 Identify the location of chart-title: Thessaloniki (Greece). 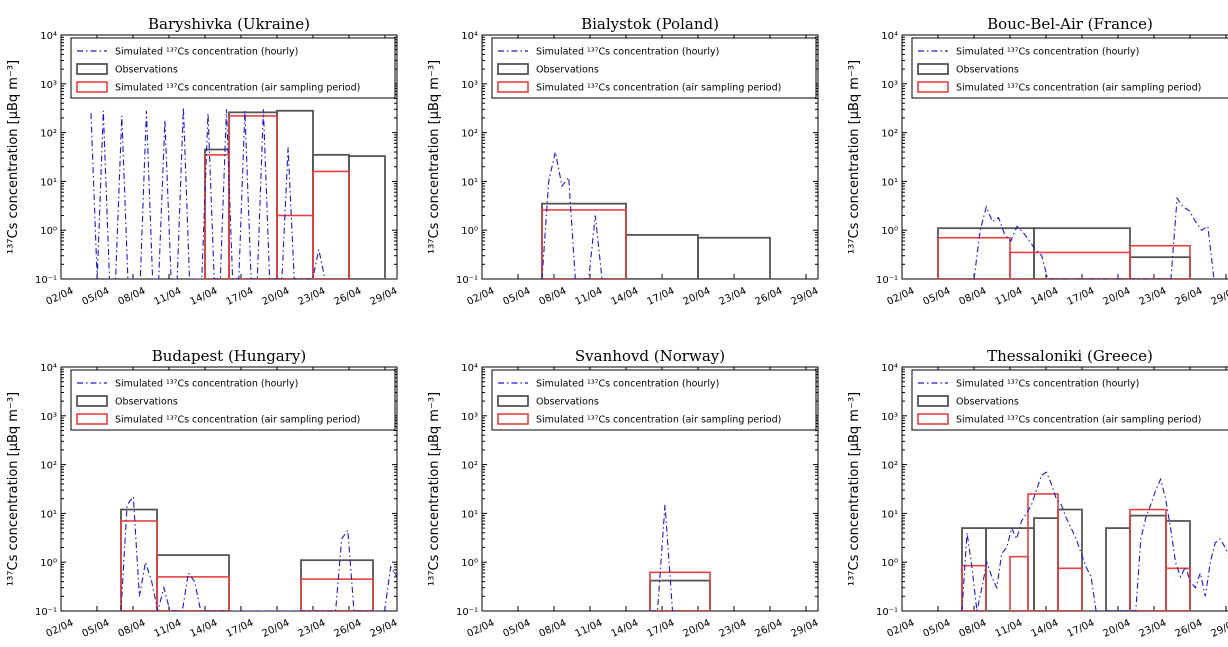
(1070, 356).